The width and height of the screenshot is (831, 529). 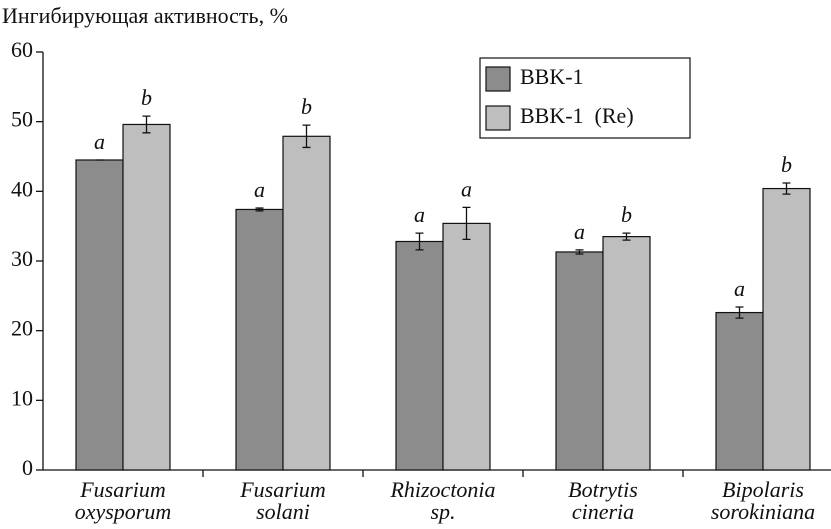 What do you see at coordinates (123, 511) in the screenshot?
I see `x-tick-label: oxysporum` at bounding box center [123, 511].